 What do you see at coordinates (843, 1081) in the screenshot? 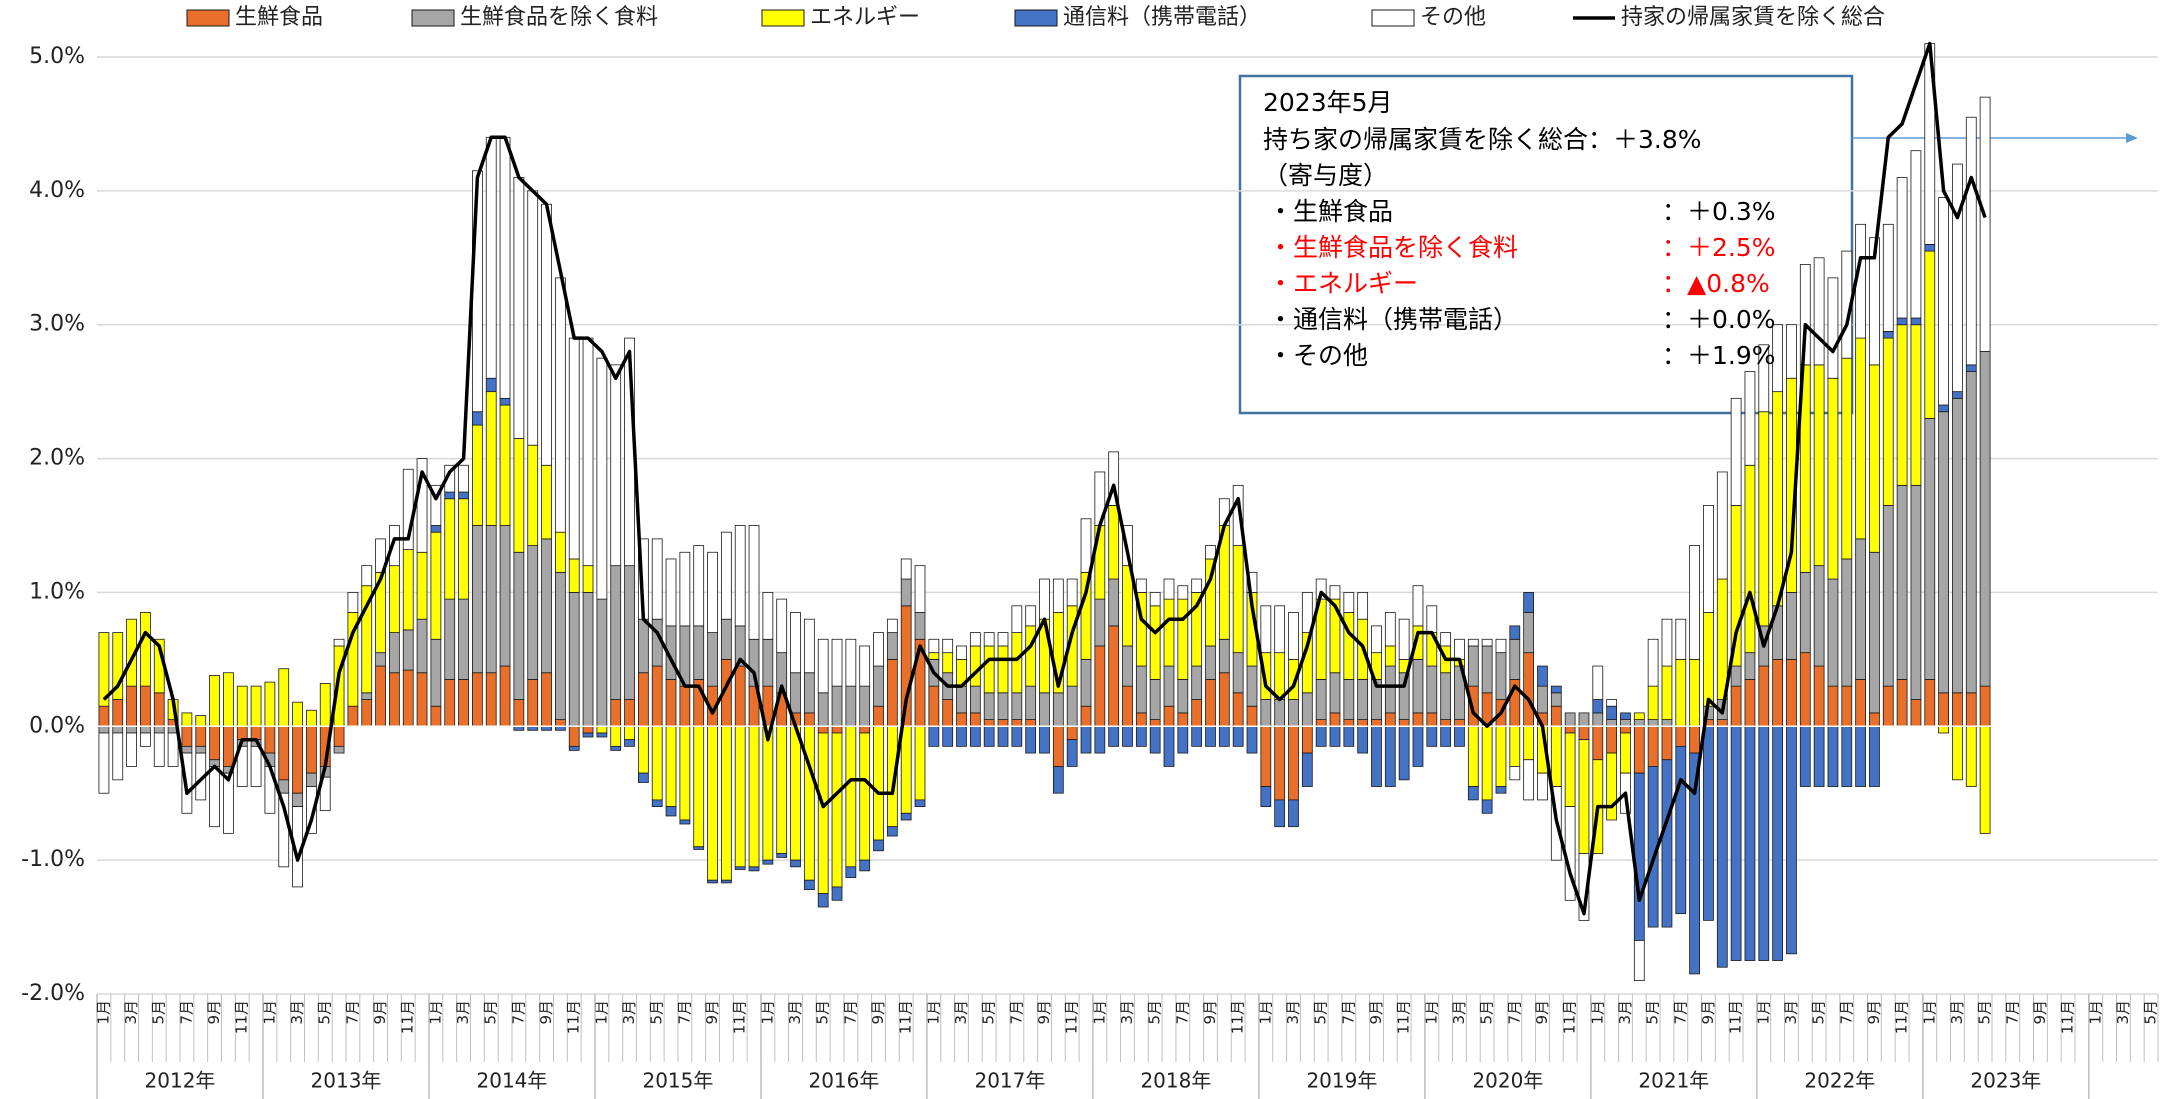
I see `year-label: 2016年` at bounding box center [843, 1081].